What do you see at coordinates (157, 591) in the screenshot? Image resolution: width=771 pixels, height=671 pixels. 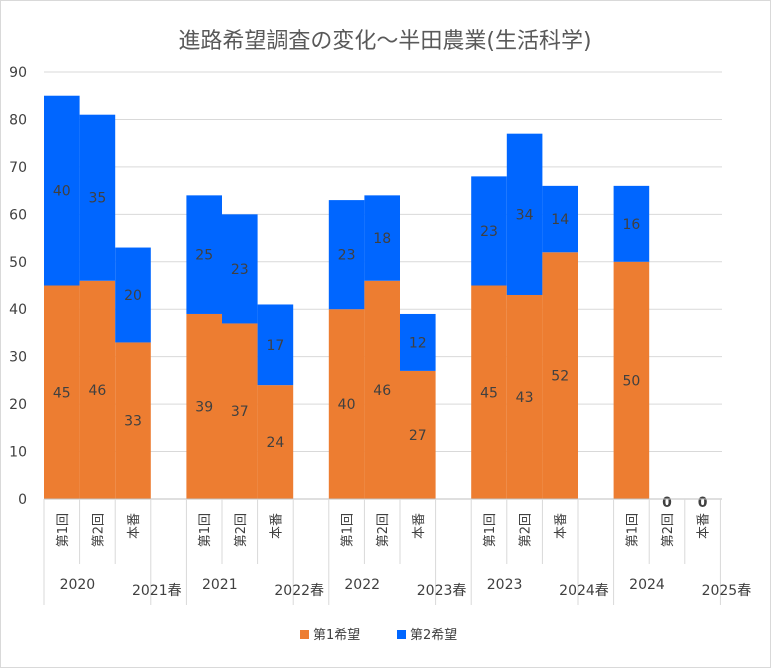 I see `x-group-label: 2021春` at bounding box center [157, 591].